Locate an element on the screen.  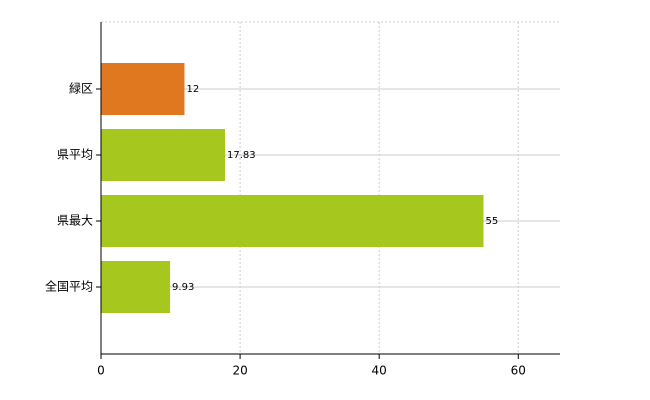
value-label: 55 is located at coordinates (492, 221).